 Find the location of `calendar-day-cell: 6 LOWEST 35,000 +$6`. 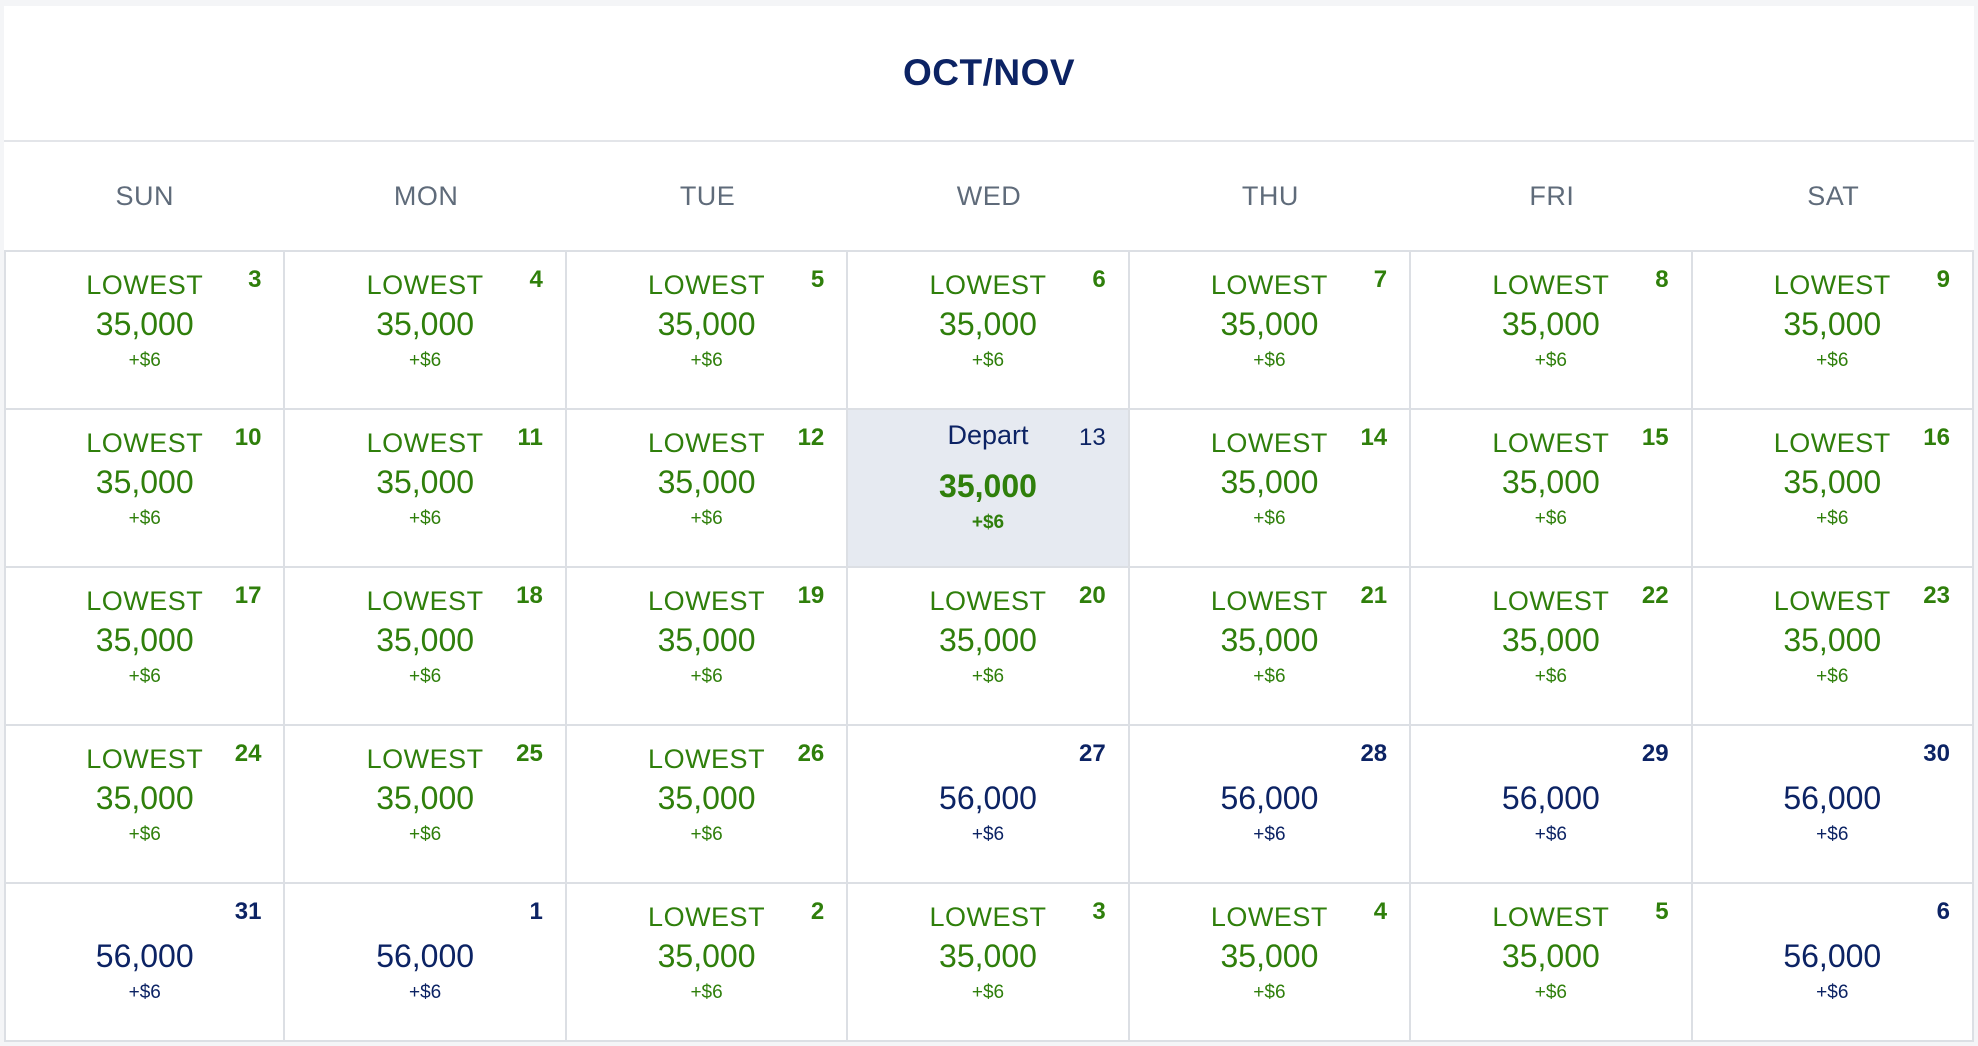

calendar-day-cell: 6 LOWEST 35,000 +$6 is located at coordinates (989, 331).